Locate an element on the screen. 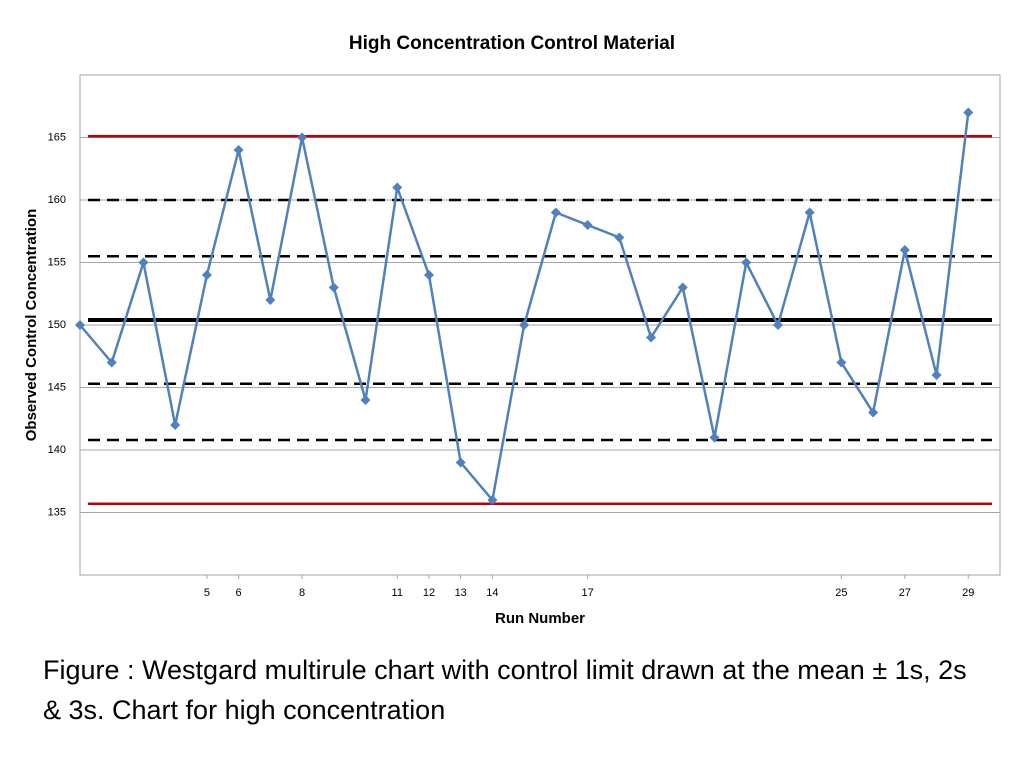 Image resolution: width=1024 pixels, height=768 pixels. x-tick-label: 29 is located at coordinates (968, 593).